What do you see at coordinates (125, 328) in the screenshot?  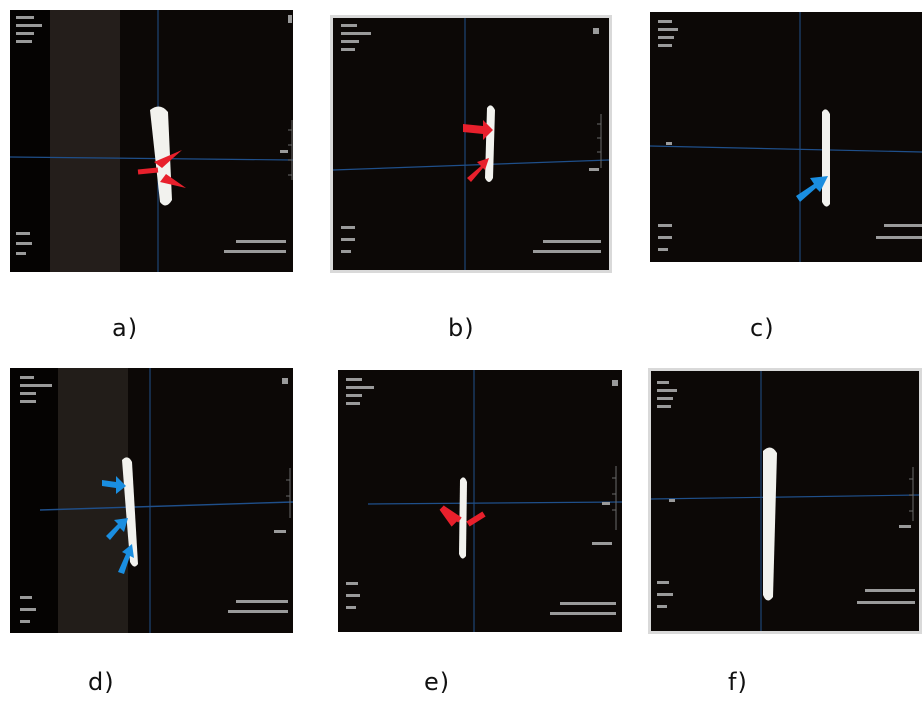 I see `panel-a-caption: a)` at bounding box center [125, 328].